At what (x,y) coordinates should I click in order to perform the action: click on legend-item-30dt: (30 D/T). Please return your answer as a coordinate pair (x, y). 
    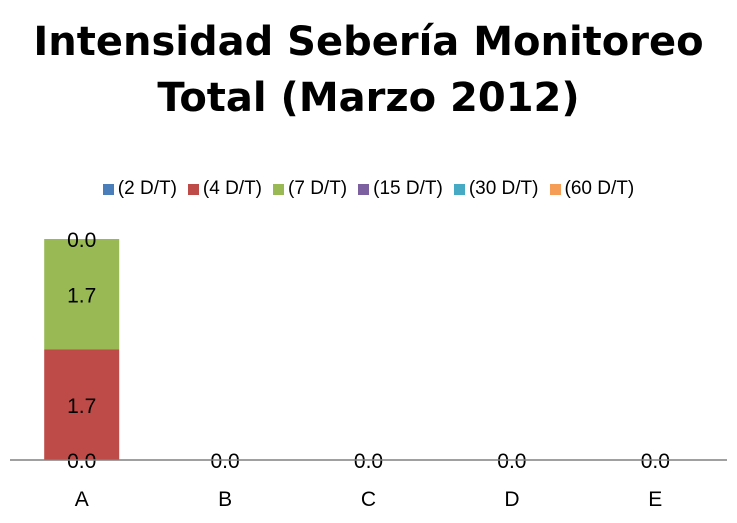
    Looking at the image, I should click on (496, 189).